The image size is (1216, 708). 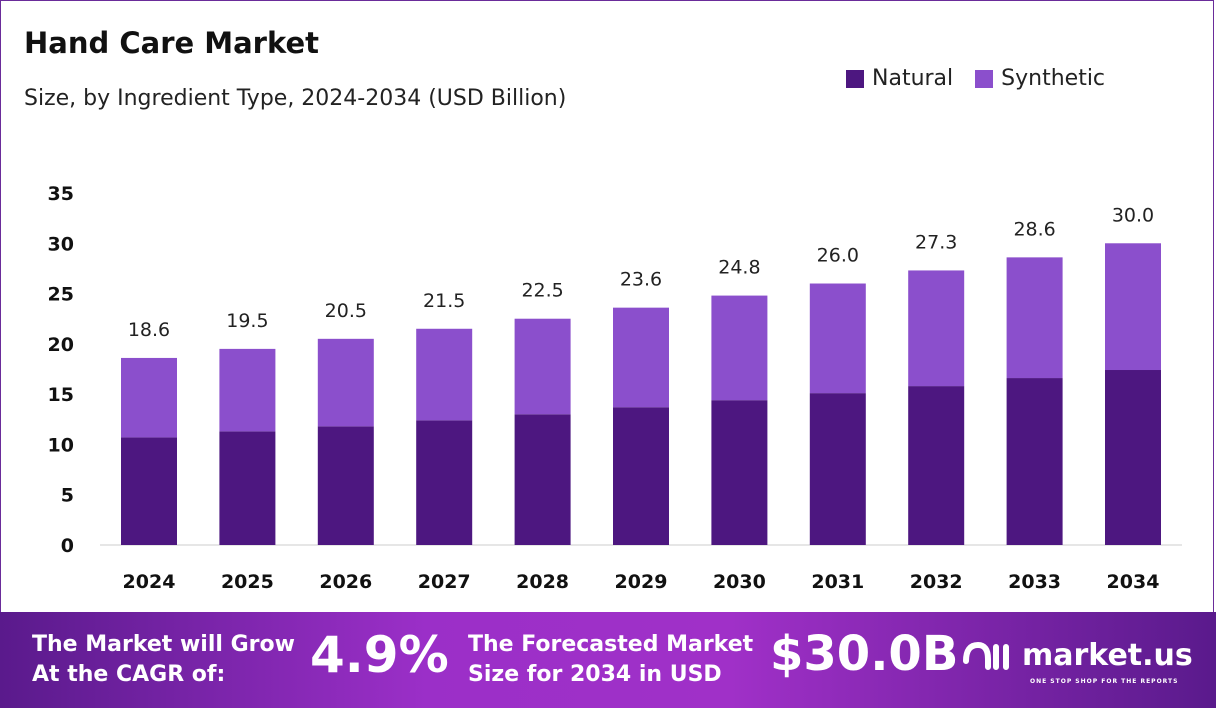 What do you see at coordinates (936, 242) in the screenshot?
I see `total-label: 27.3` at bounding box center [936, 242].